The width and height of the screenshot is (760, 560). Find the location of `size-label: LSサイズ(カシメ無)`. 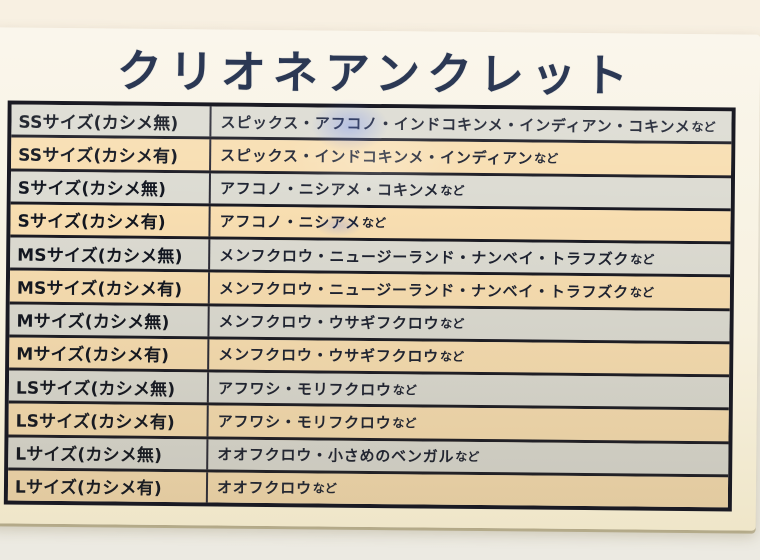

size-label: LSサイズ(カシメ無) is located at coordinates (109, 386).